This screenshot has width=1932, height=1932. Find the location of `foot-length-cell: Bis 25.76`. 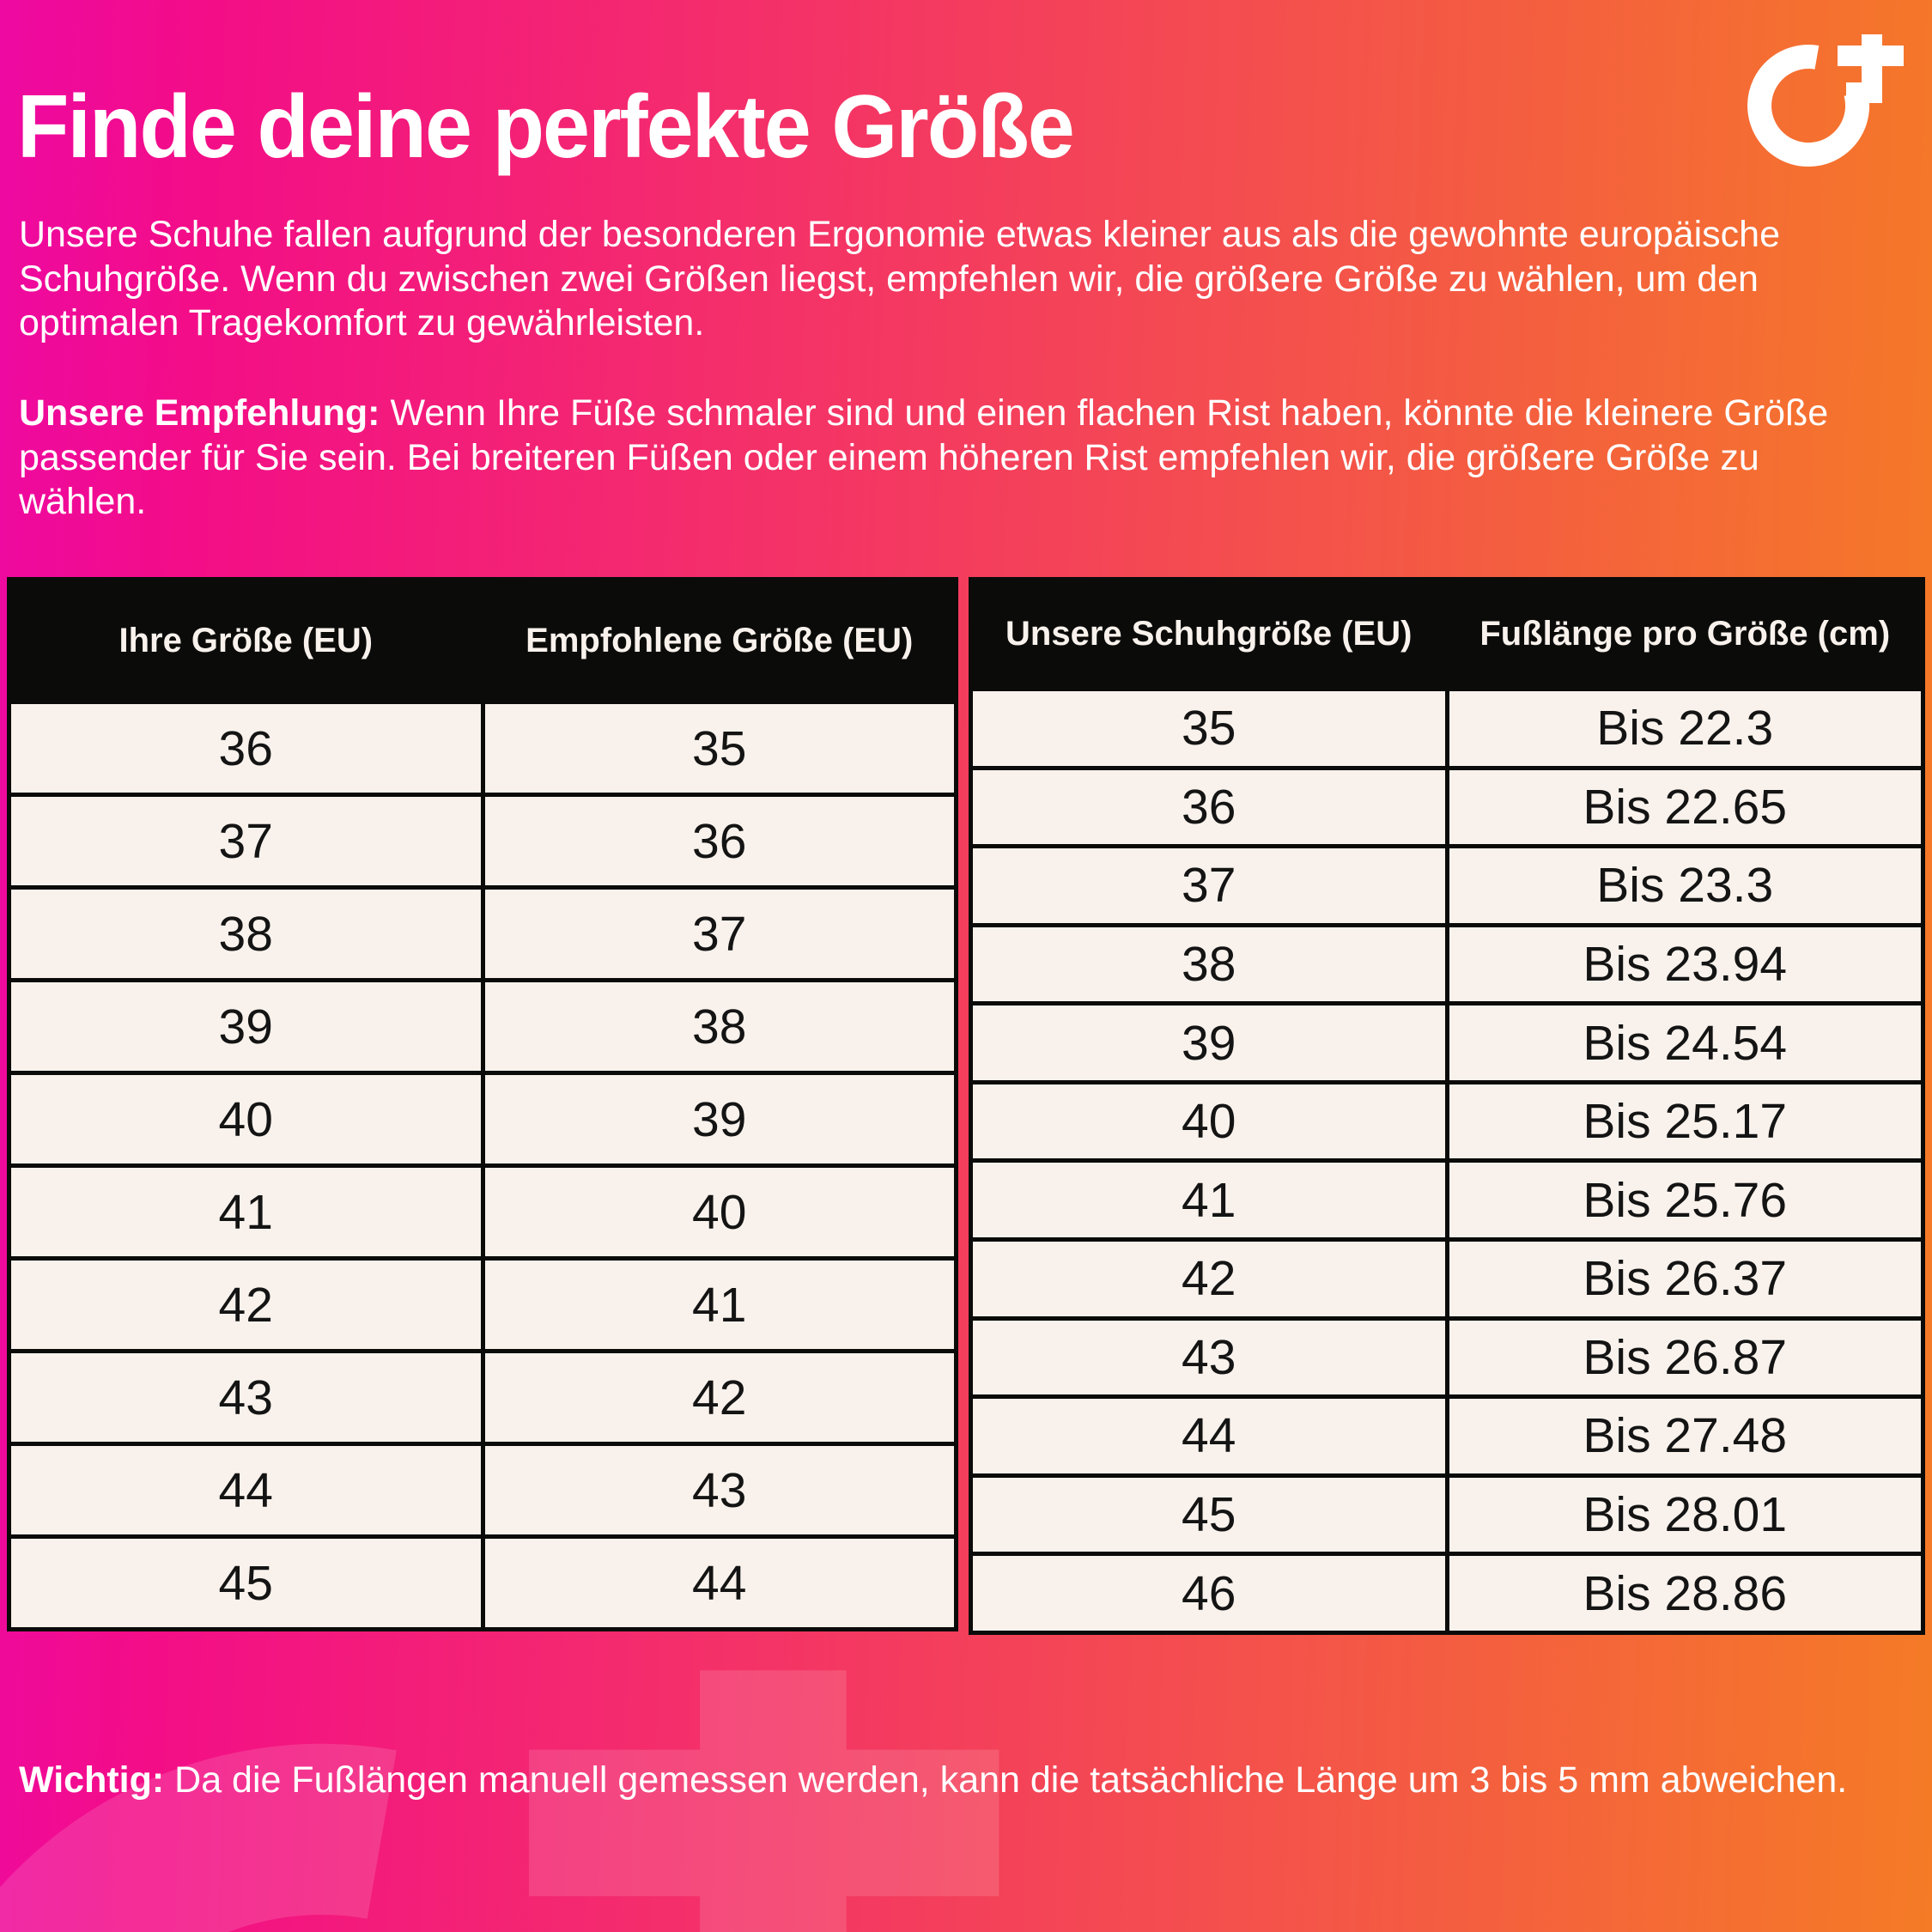

foot-length-cell: Bis 25.76 is located at coordinates (1685, 1200).